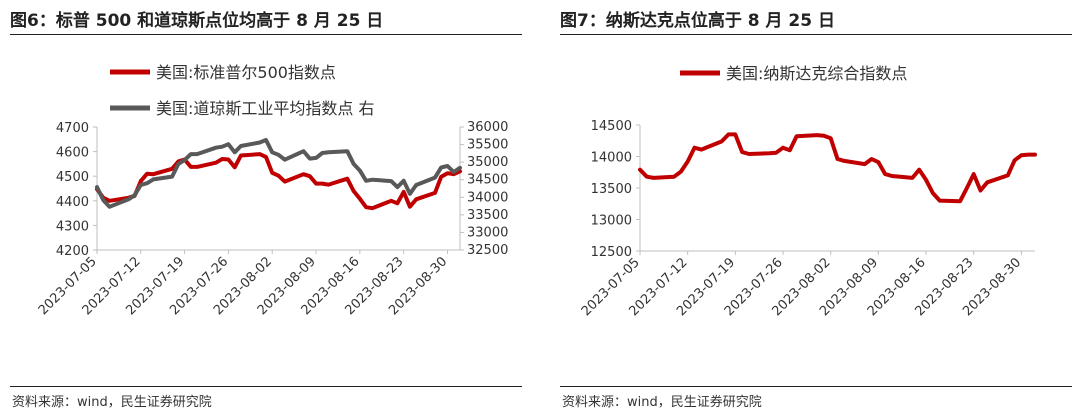 The height and width of the screenshot is (417, 1080). What do you see at coordinates (72, 226) in the screenshot?
I see `y-tick-label: 4300` at bounding box center [72, 226].